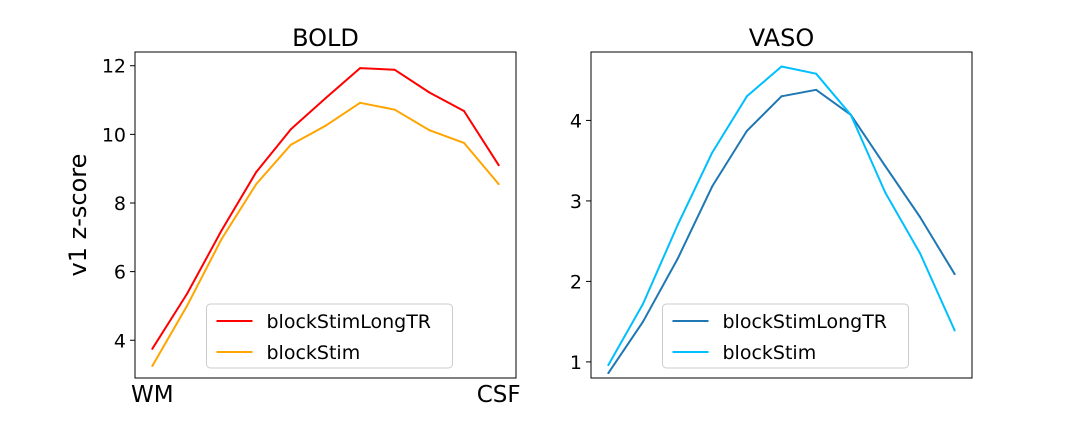 This screenshot has height=432, width=1080. I want to click on y-tick-label: 12, so click(114, 67).